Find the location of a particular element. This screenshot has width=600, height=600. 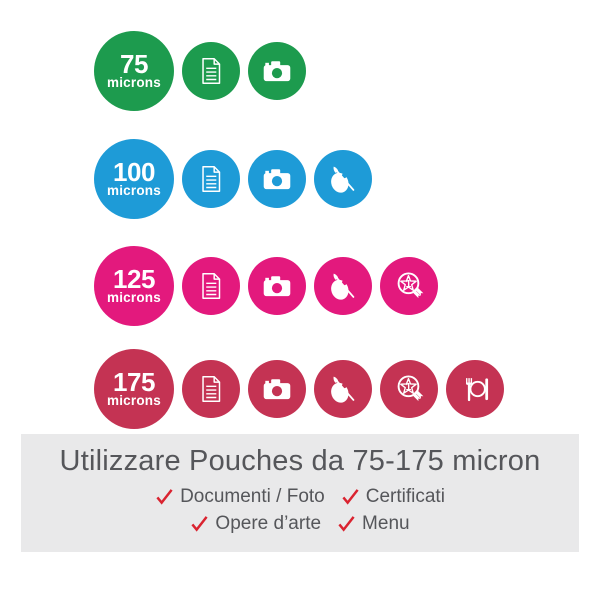

row-175-microns: 175 microns is located at coordinates (299, 389).